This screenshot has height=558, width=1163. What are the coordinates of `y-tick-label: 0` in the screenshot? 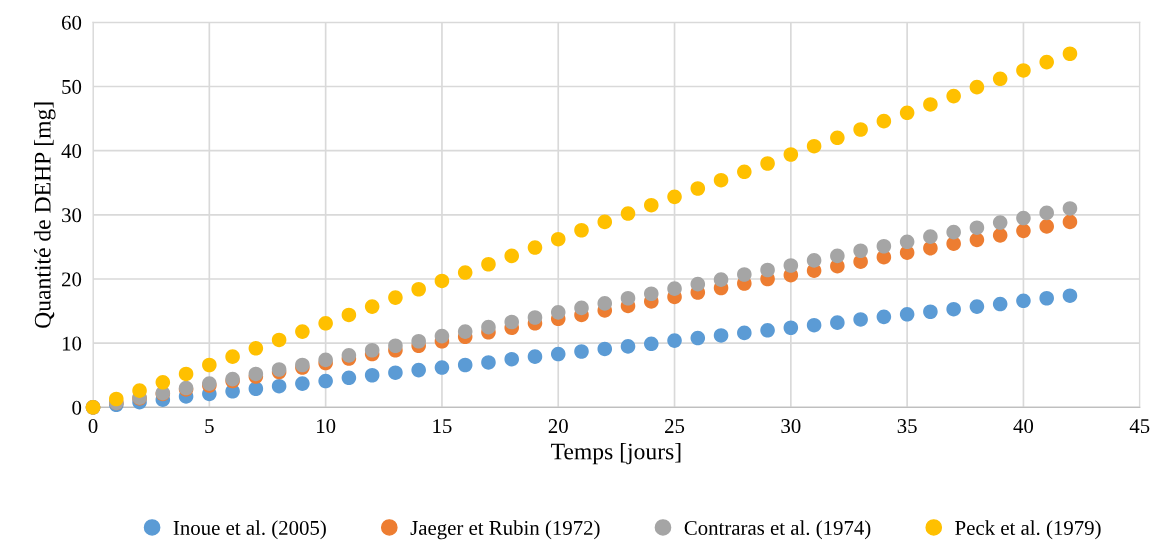 It's located at (77, 407).